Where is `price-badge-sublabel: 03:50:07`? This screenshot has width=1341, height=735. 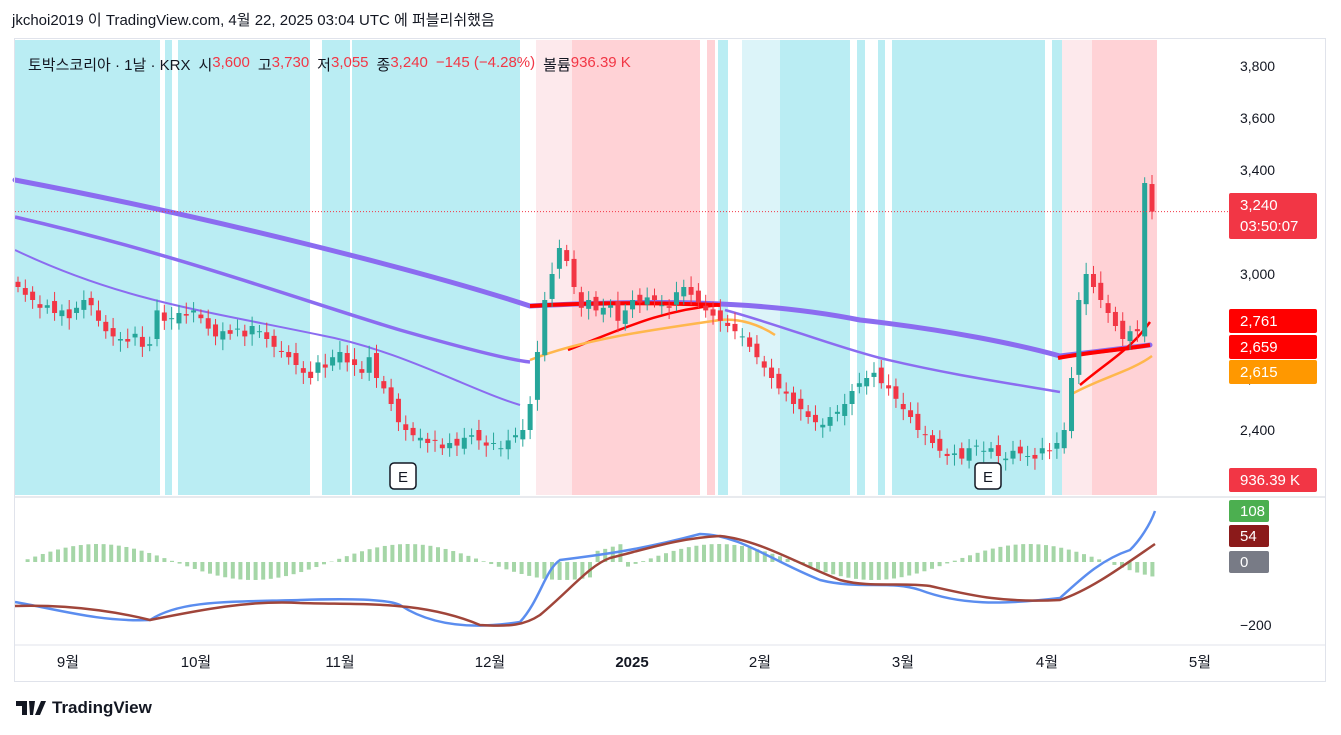 price-badge-sublabel: 03:50:07 is located at coordinates (1269, 226).